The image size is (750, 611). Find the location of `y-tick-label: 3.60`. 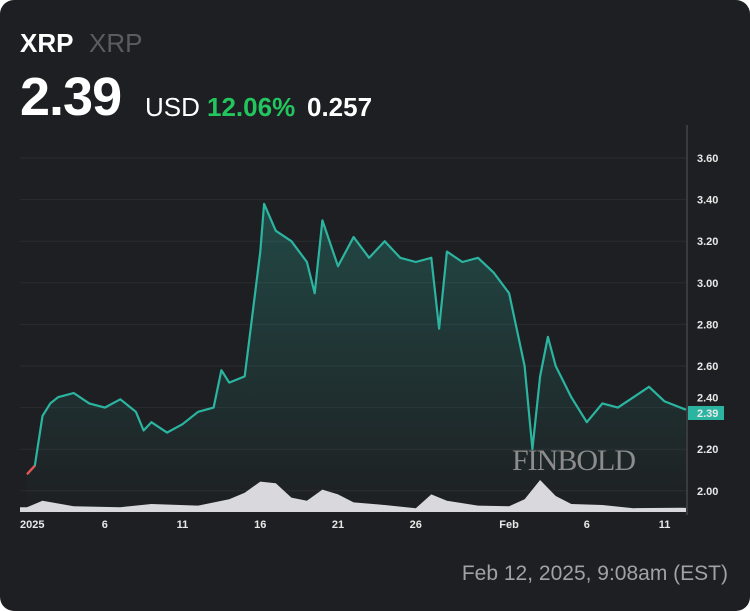

y-tick-label: 3.60 is located at coordinates (707, 159).